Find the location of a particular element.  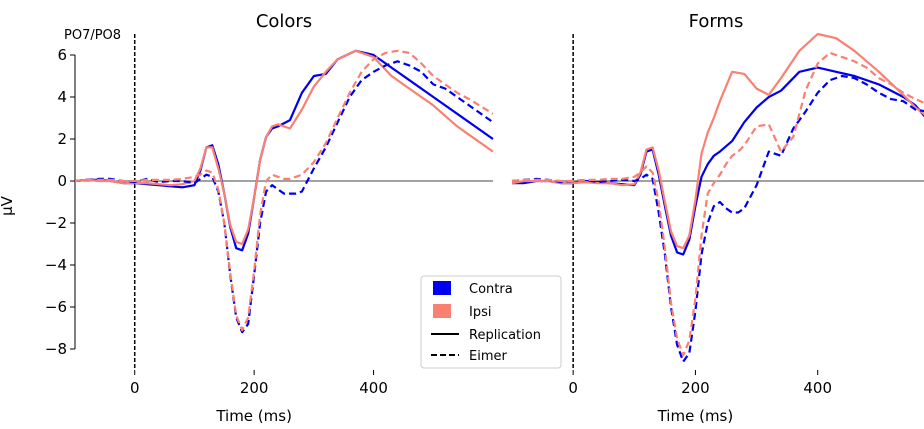

legend: Contra Ipsi Replication Eimer is located at coordinates (491, 322).